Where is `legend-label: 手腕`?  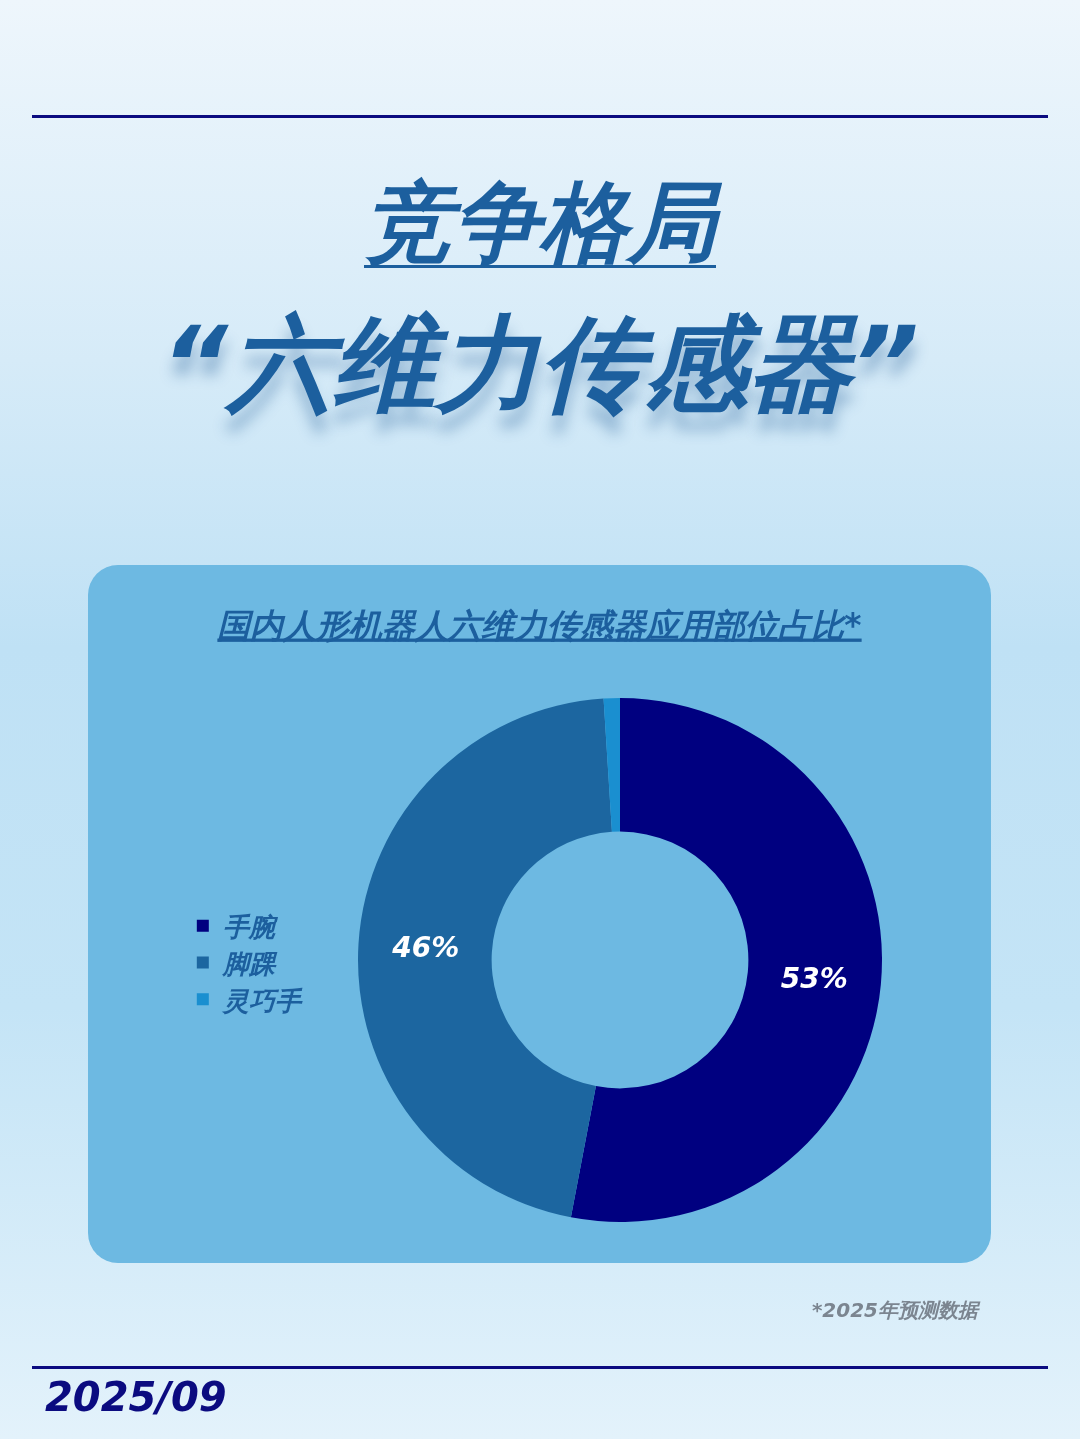 legend-label: 手腕 is located at coordinates (250, 926).